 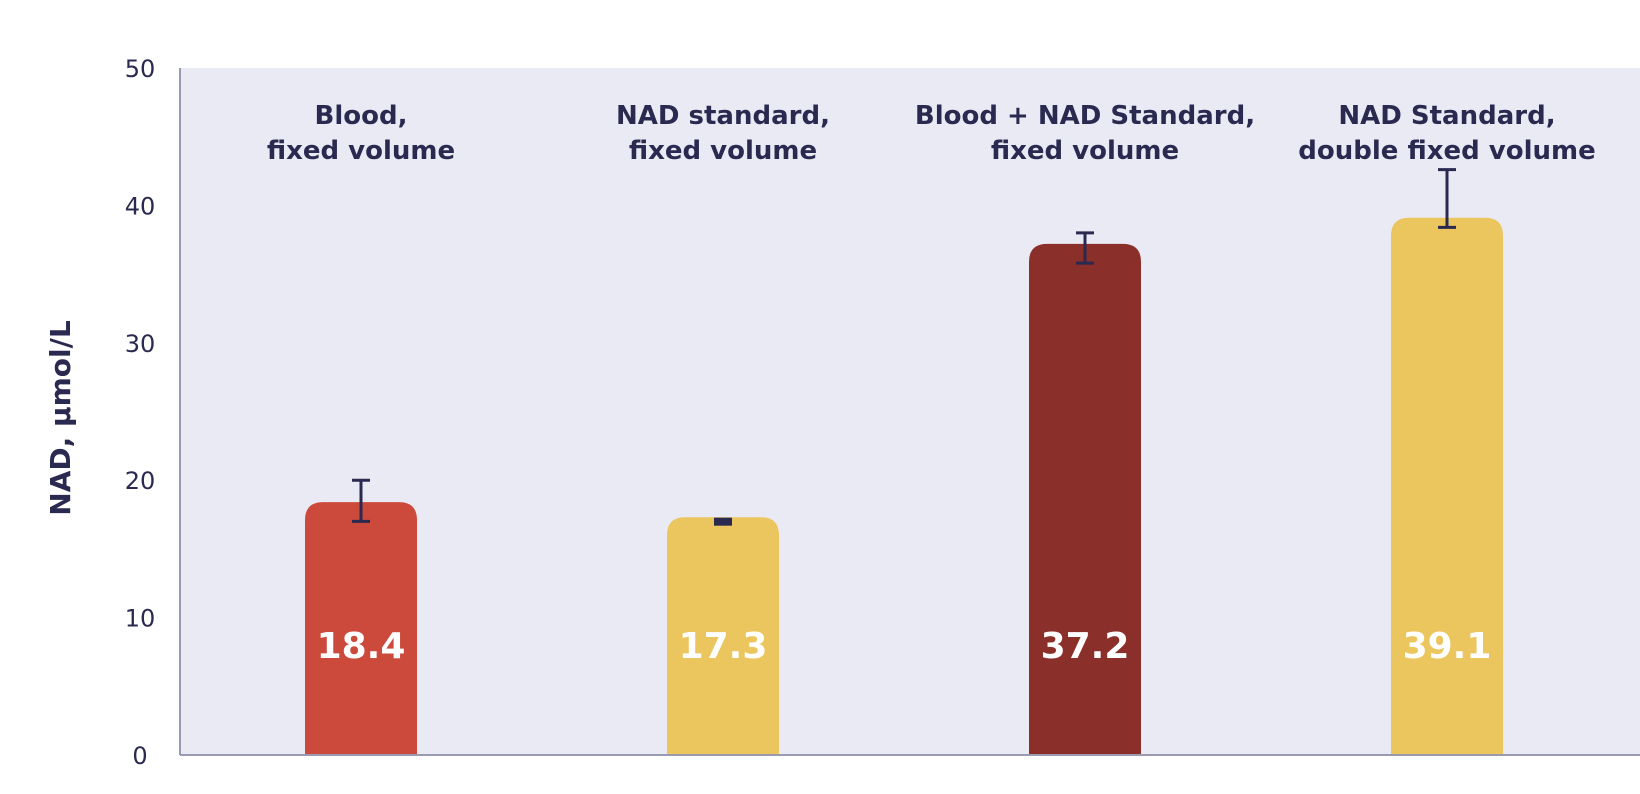 What do you see at coordinates (1447, 646) in the screenshot?
I see `bar-value-label: 39.1` at bounding box center [1447, 646].